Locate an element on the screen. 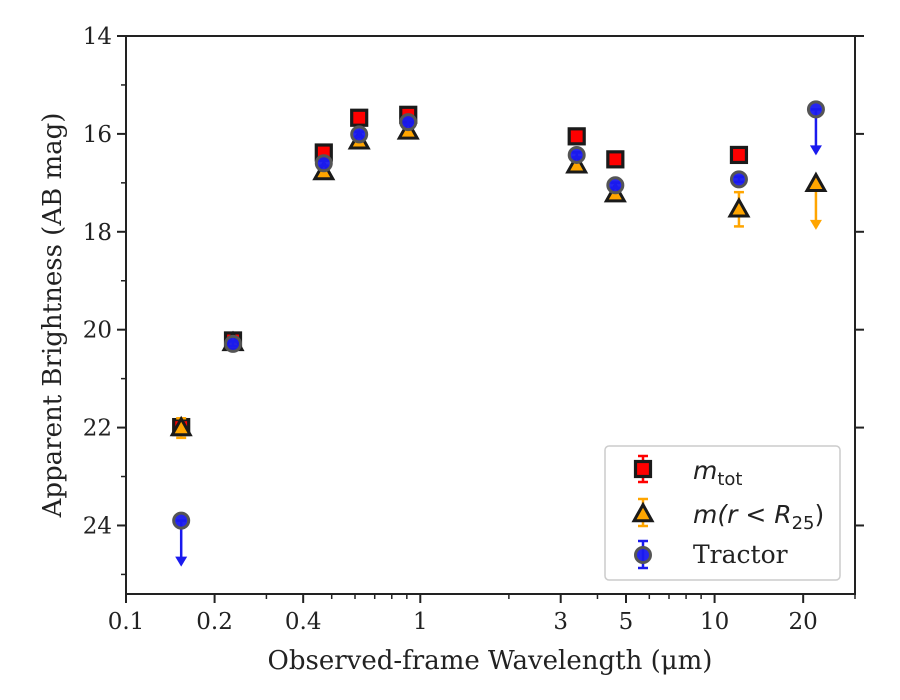  x-tick-label: 20 is located at coordinates (803, 622).